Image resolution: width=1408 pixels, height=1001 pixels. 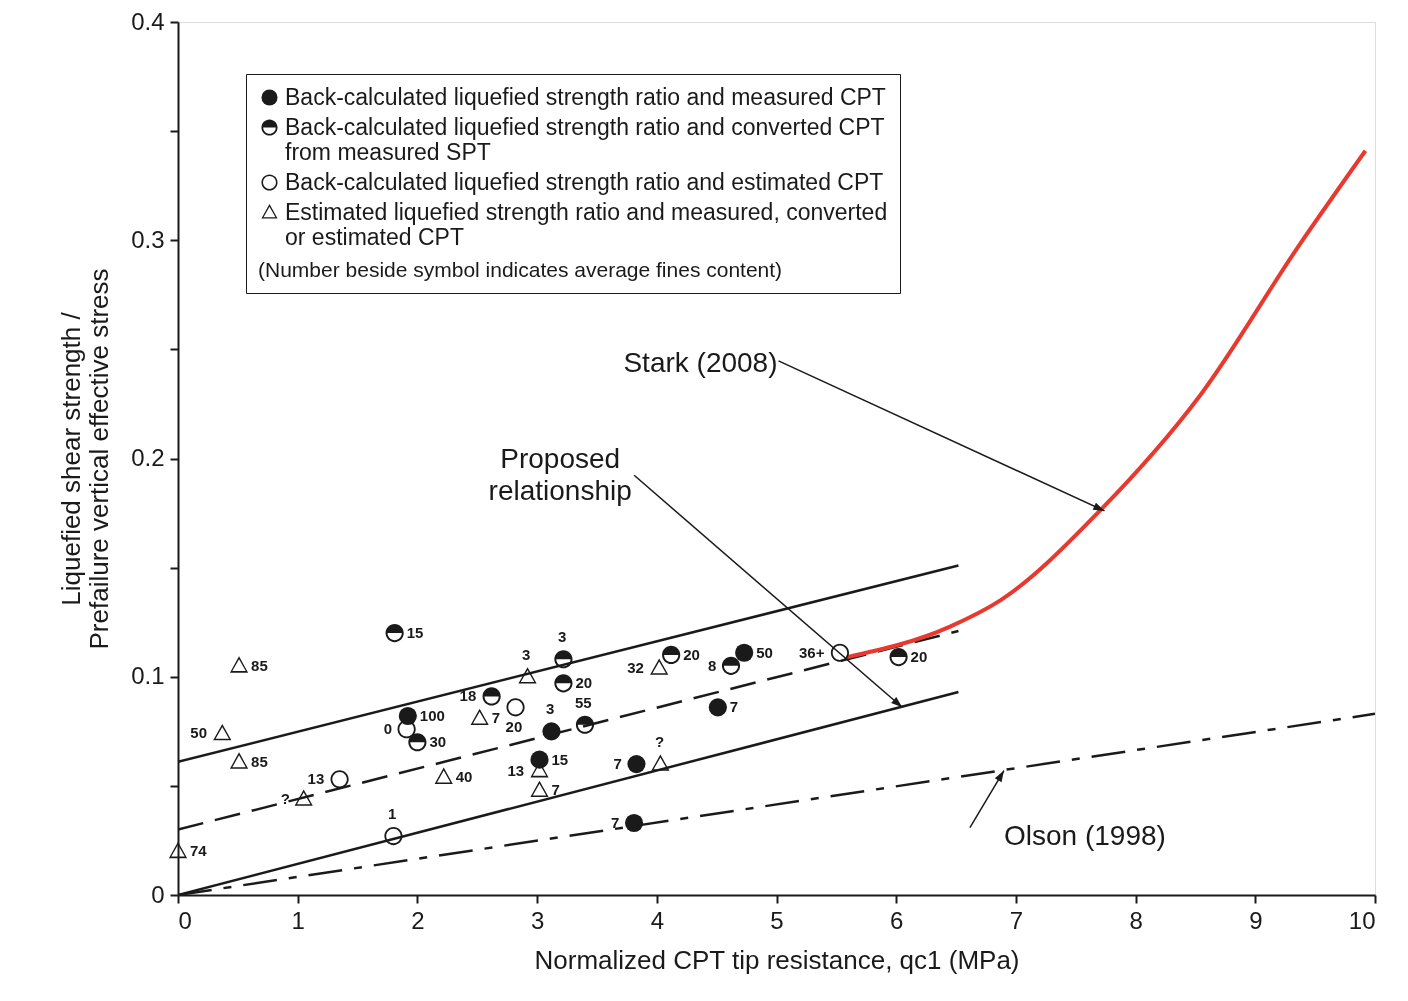 What do you see at coordinates (158, 894) in the screenshot?
I see `y-tick-label: 0` at bounding box center [158, 894].